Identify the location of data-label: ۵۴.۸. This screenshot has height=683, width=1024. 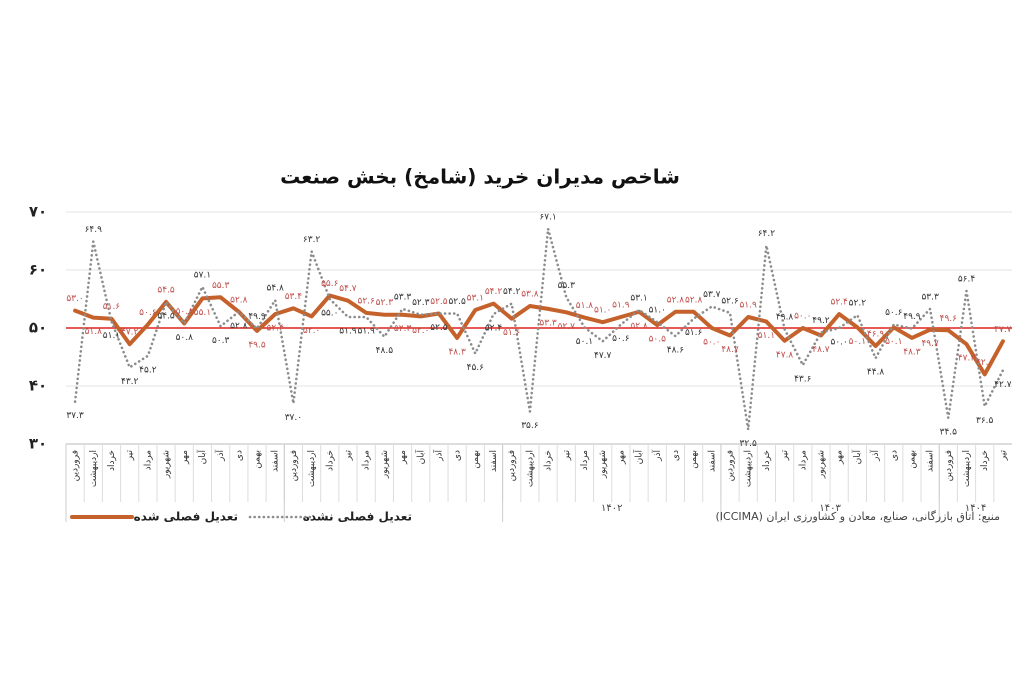
(276, 289).